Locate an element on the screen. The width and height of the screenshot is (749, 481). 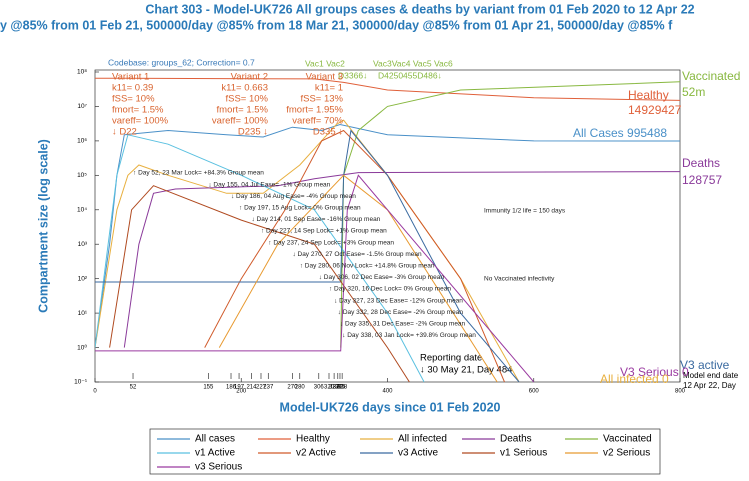
legend-label: v1 Serious is located at coordinates (523, 453).